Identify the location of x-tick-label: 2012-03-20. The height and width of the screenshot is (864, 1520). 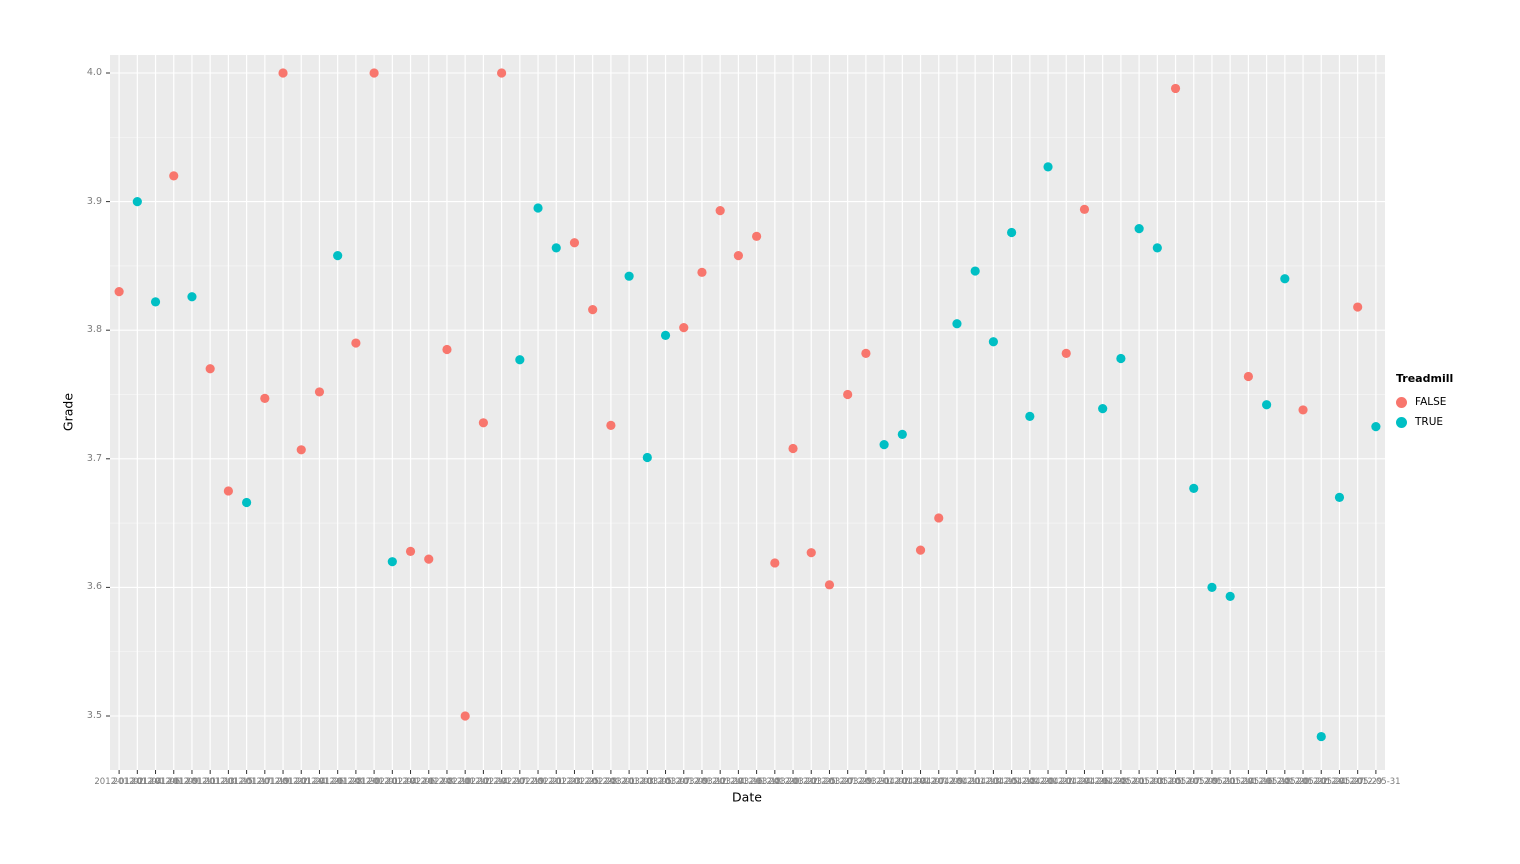
(775, 782).